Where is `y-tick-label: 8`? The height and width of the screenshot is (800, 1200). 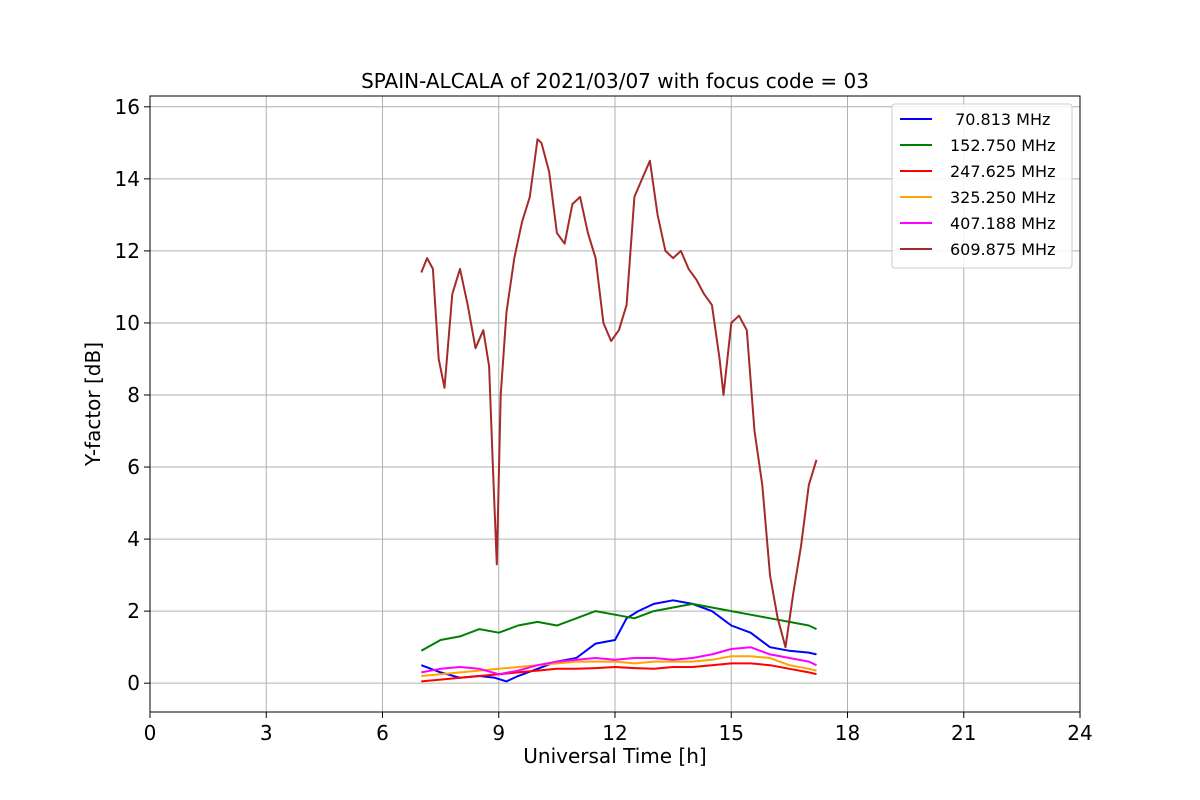
y-tick-label: 8 is located at coordinates (133, 395).